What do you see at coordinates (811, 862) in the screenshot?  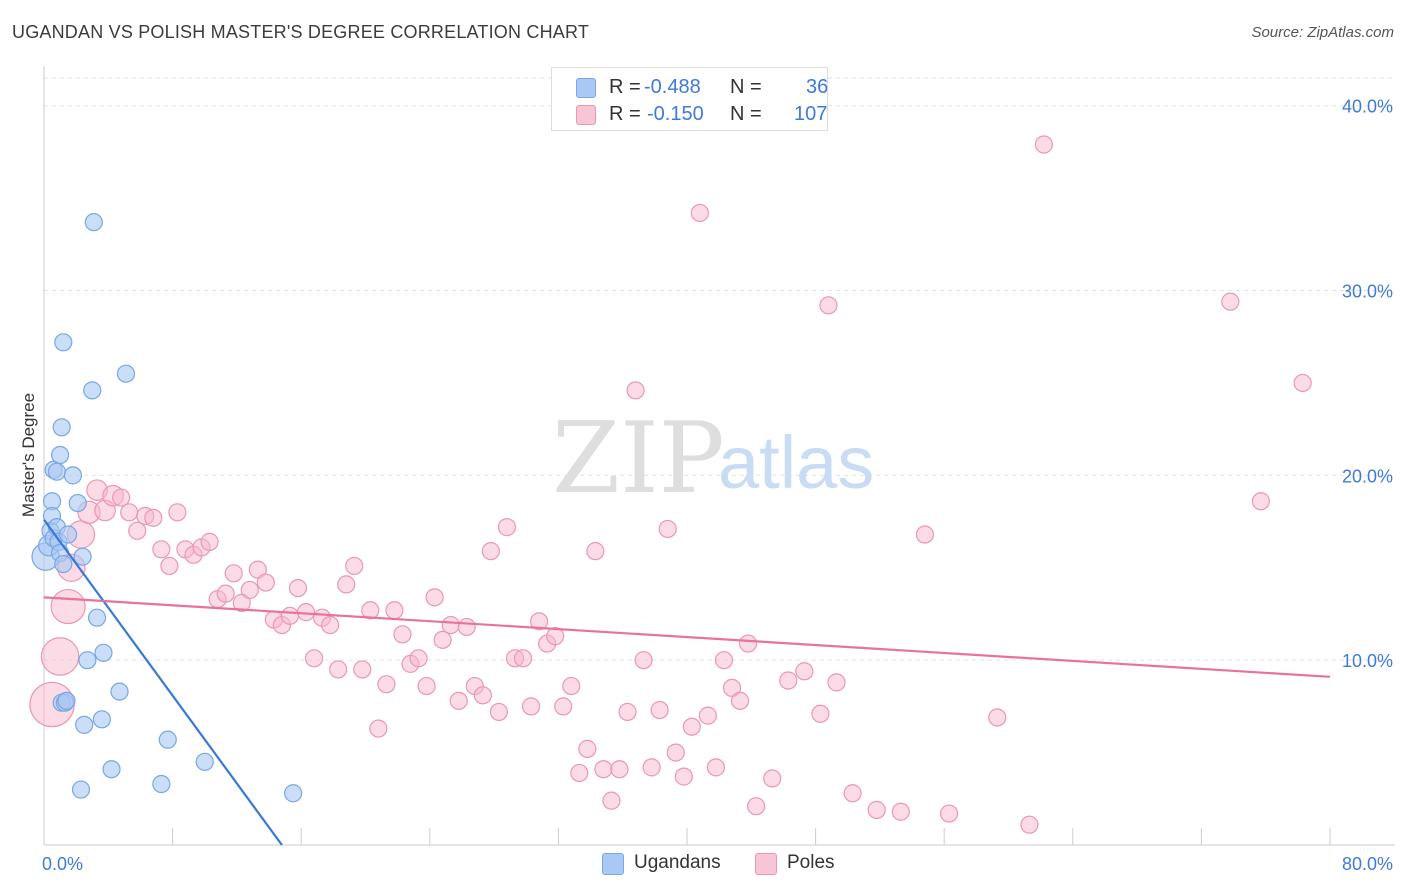 I see `poles-legend-label: Poles` at bounding box center [811, 862].